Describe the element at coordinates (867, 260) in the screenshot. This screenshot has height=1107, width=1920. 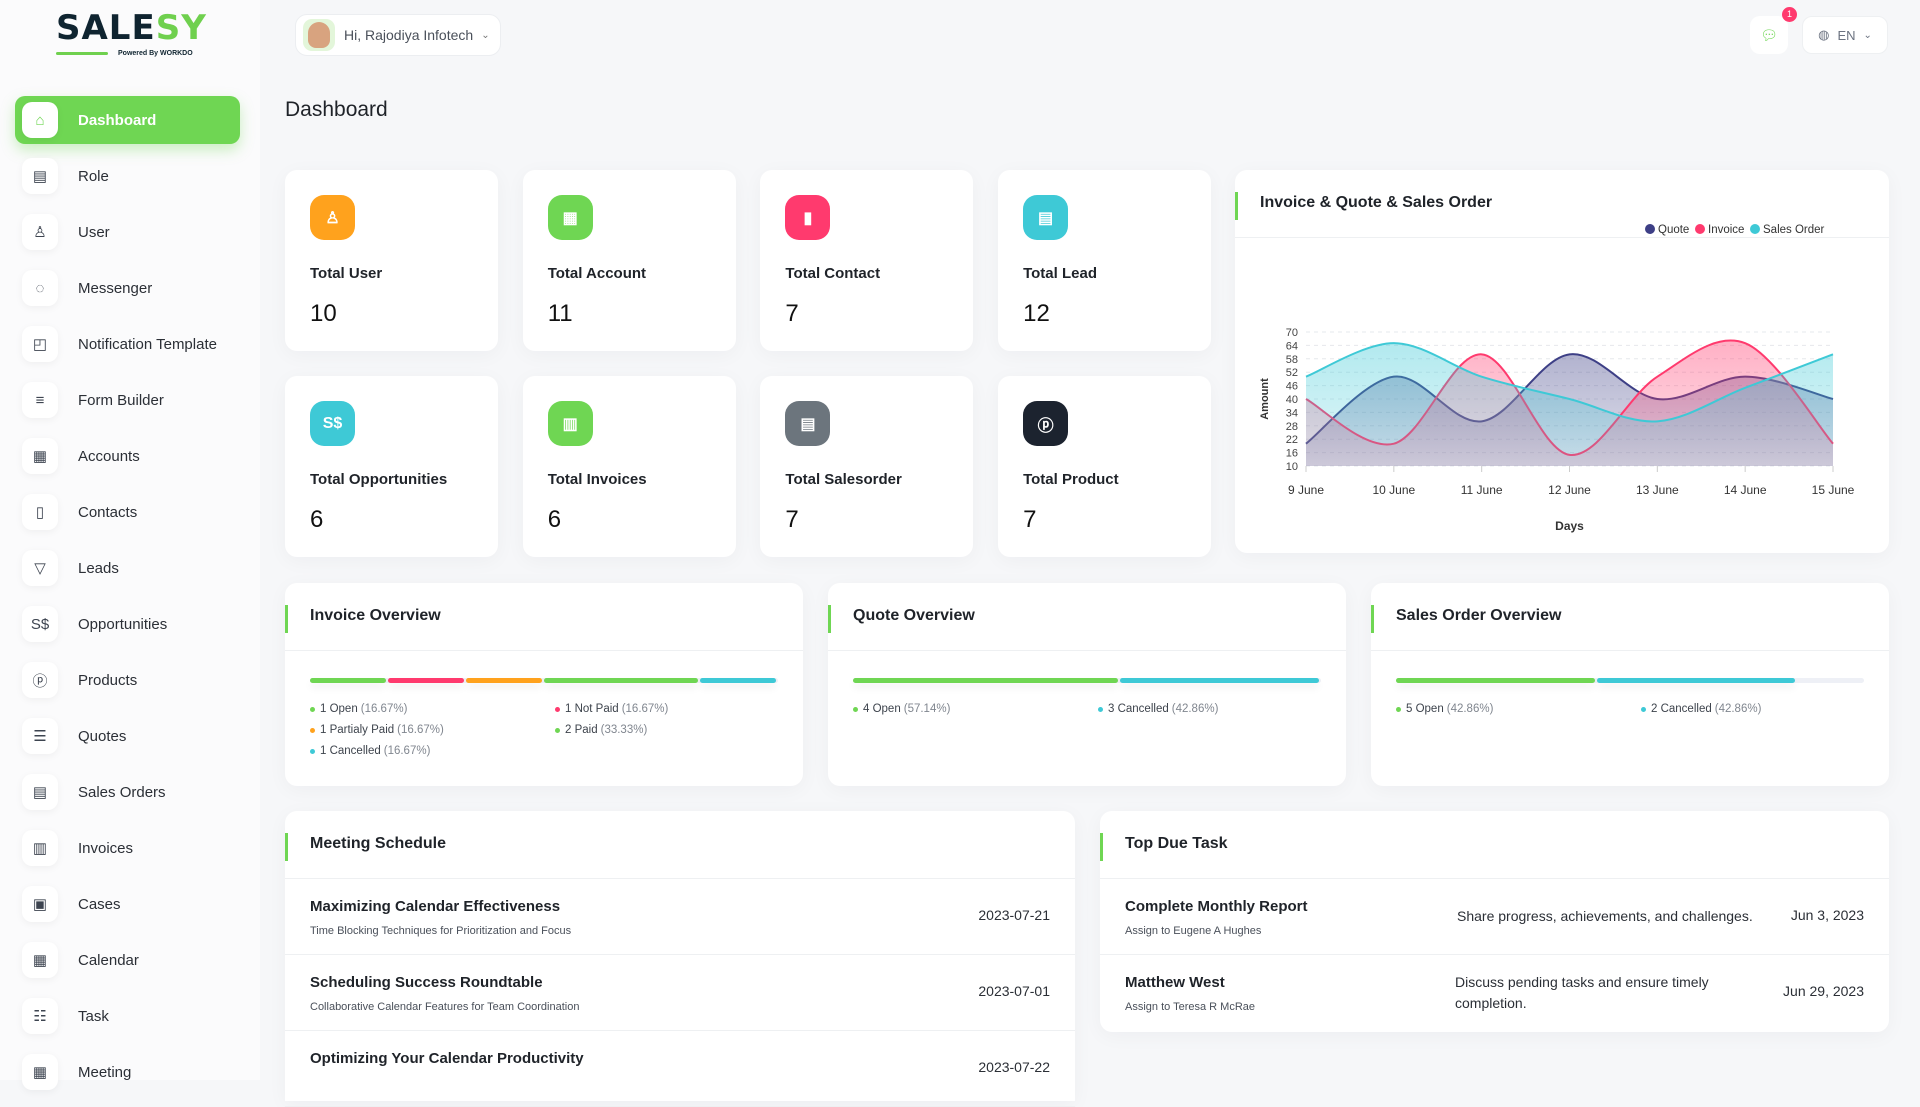
I see `stat-card-total-contact: ▮ Total Contact 7` at that location.